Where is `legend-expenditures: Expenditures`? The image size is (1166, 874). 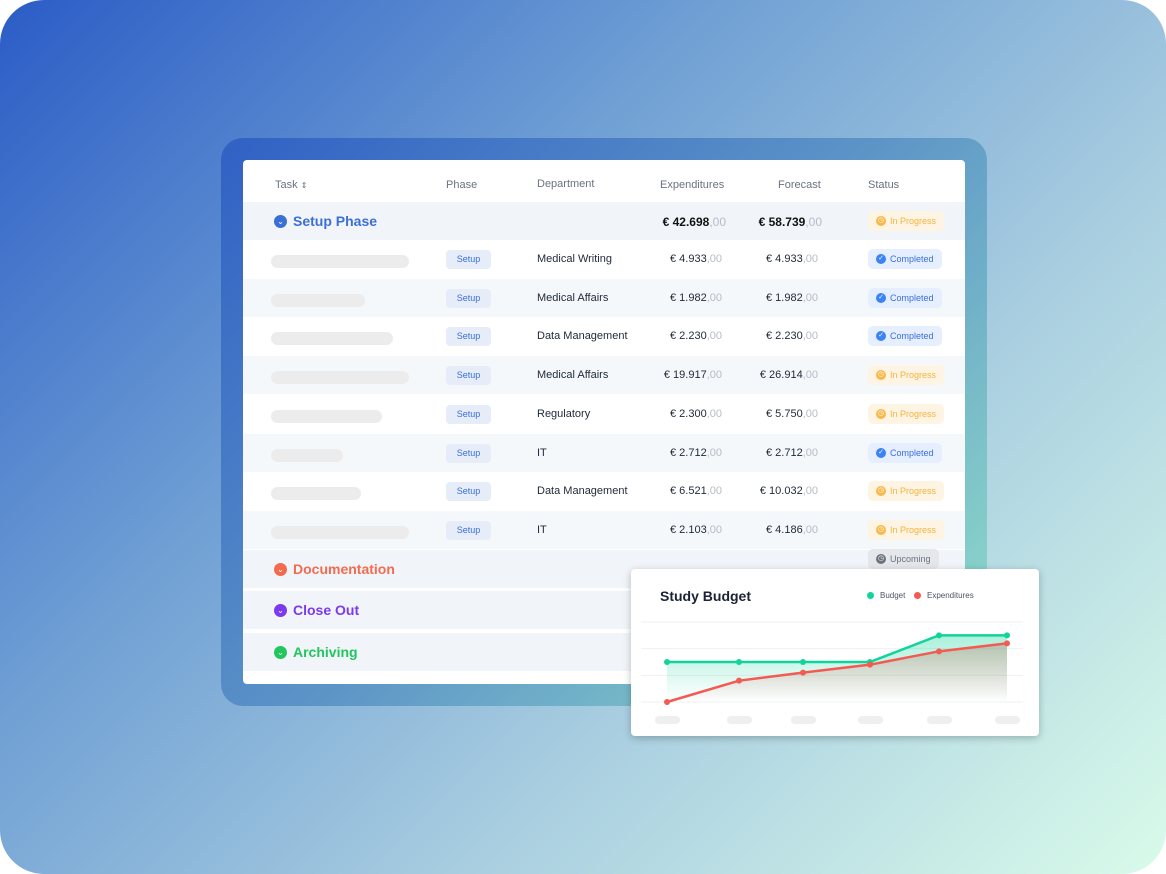
legend-expenditures: Expenditures is located at coordinates (944, 595).